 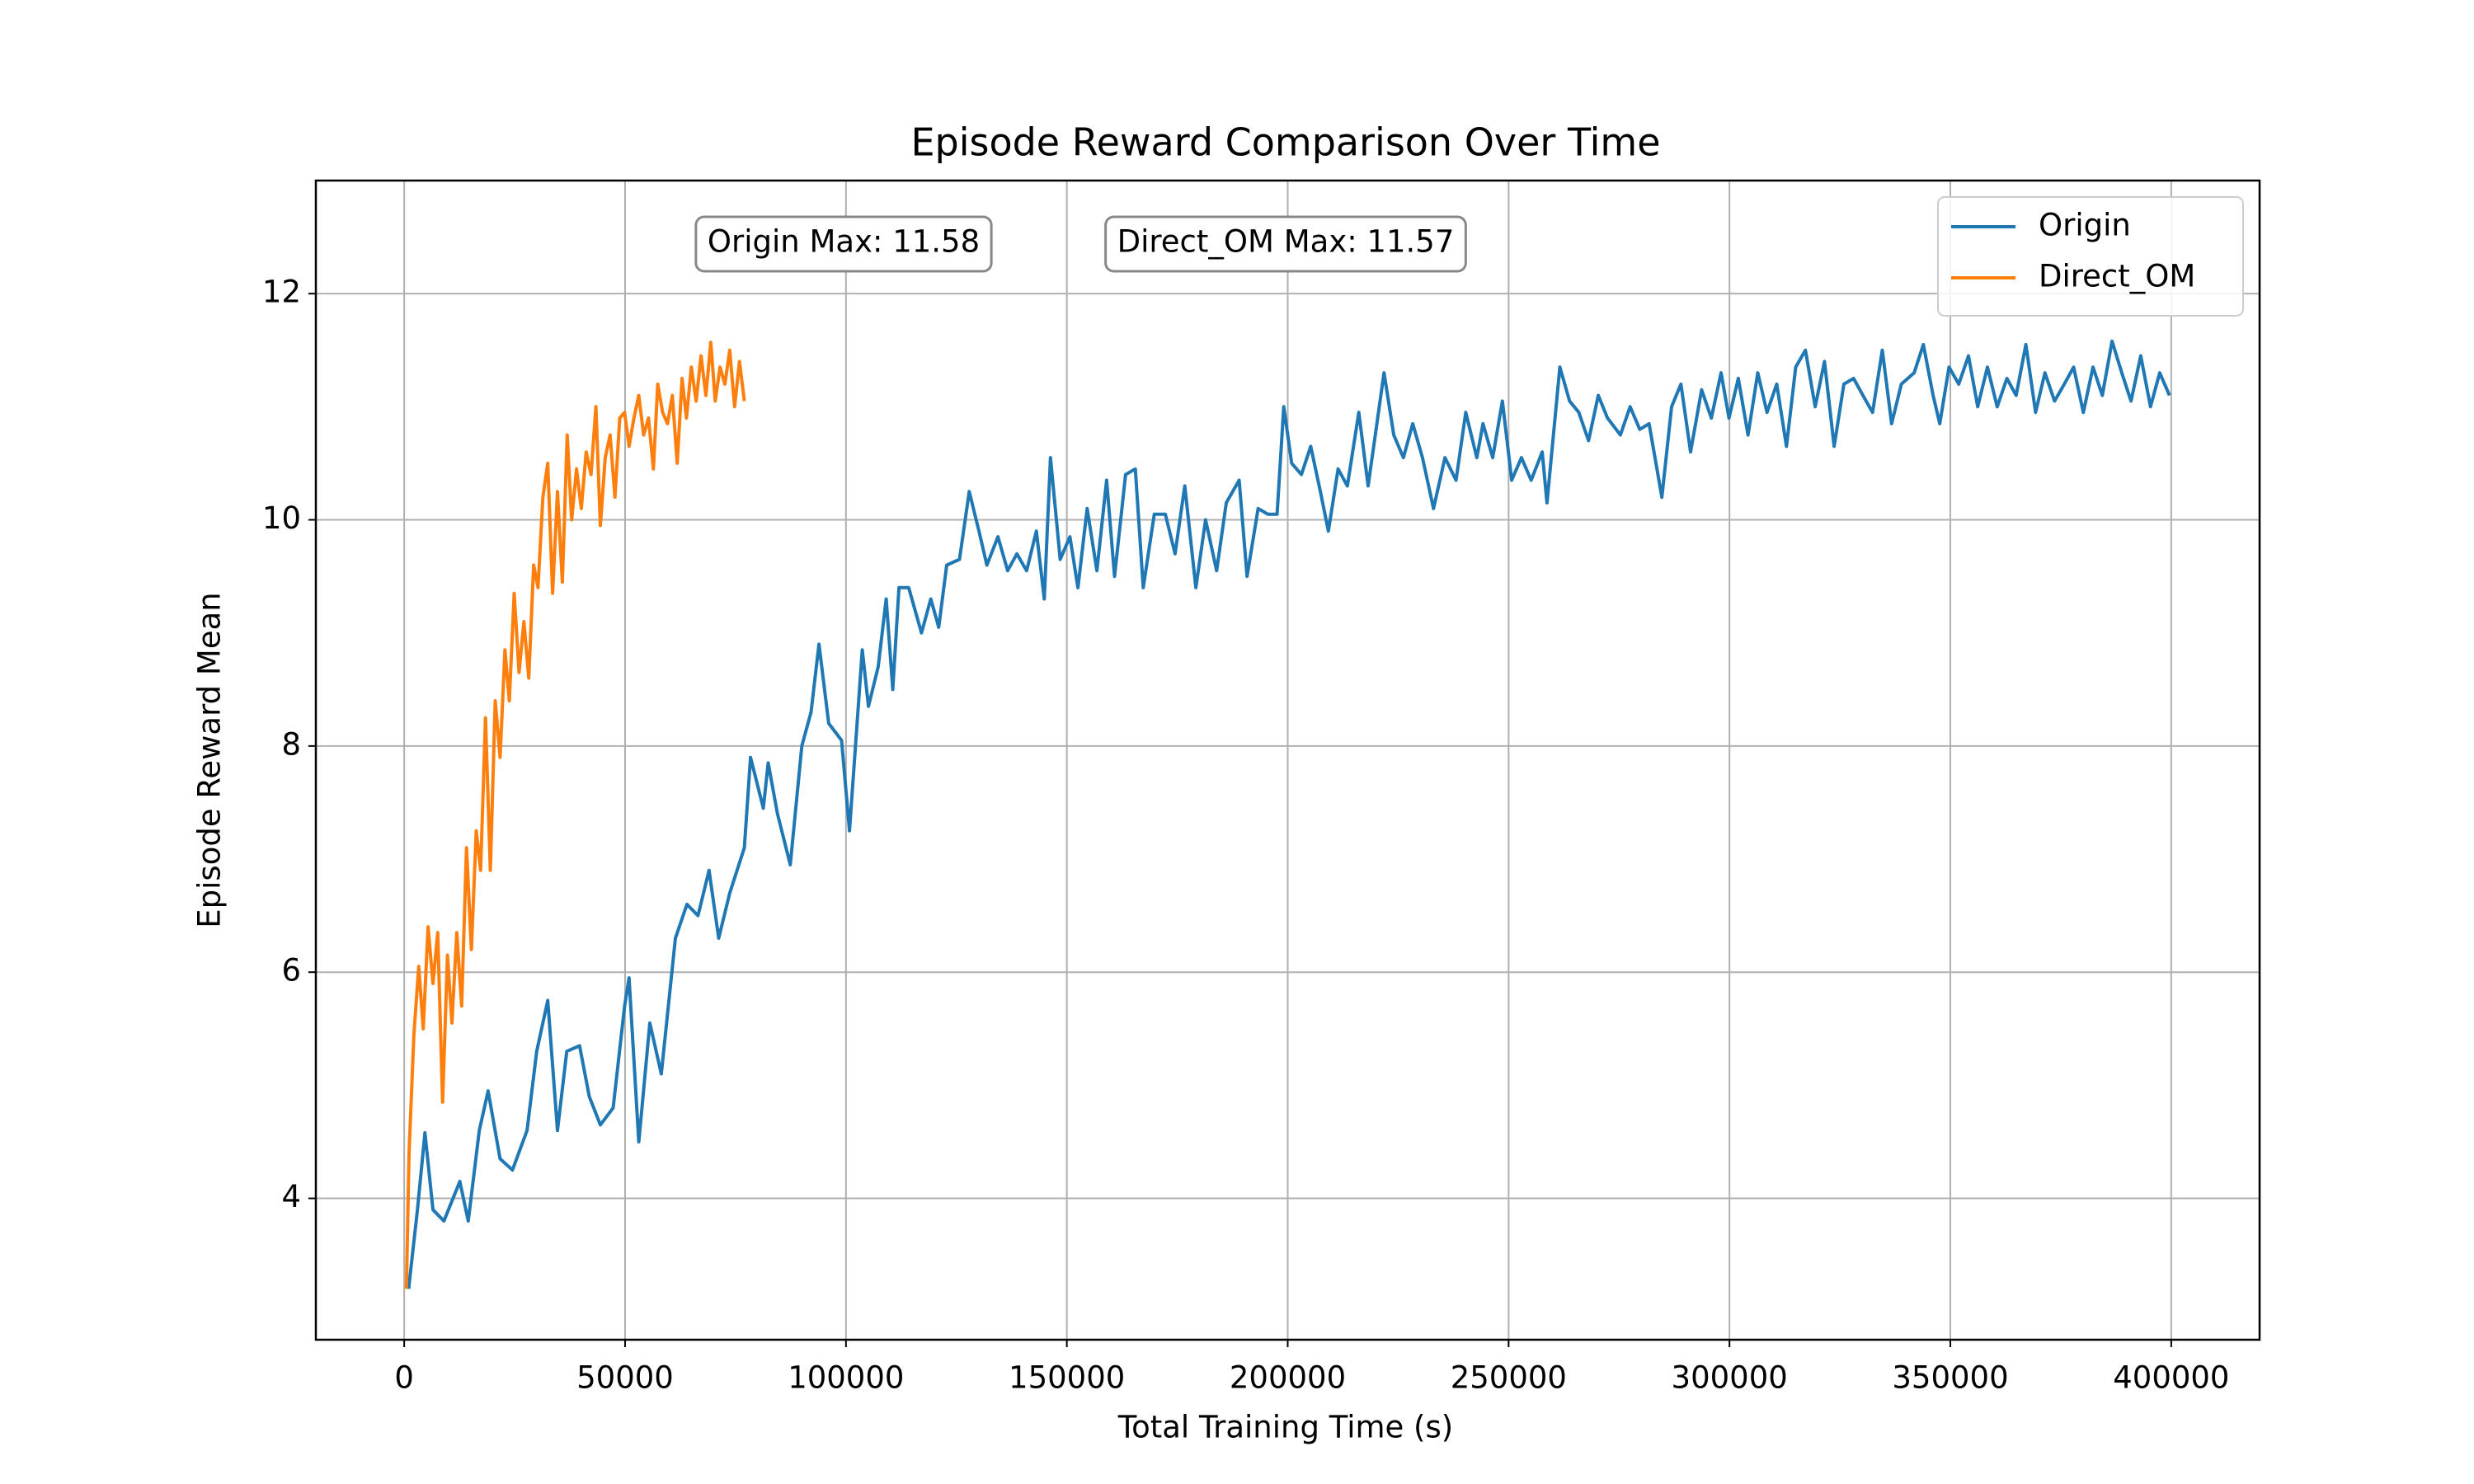 What do you see at coordinates (625, 1378) in the screenshot?
I see `x-tick-label: 50000` at bounding box center [625, 1378].